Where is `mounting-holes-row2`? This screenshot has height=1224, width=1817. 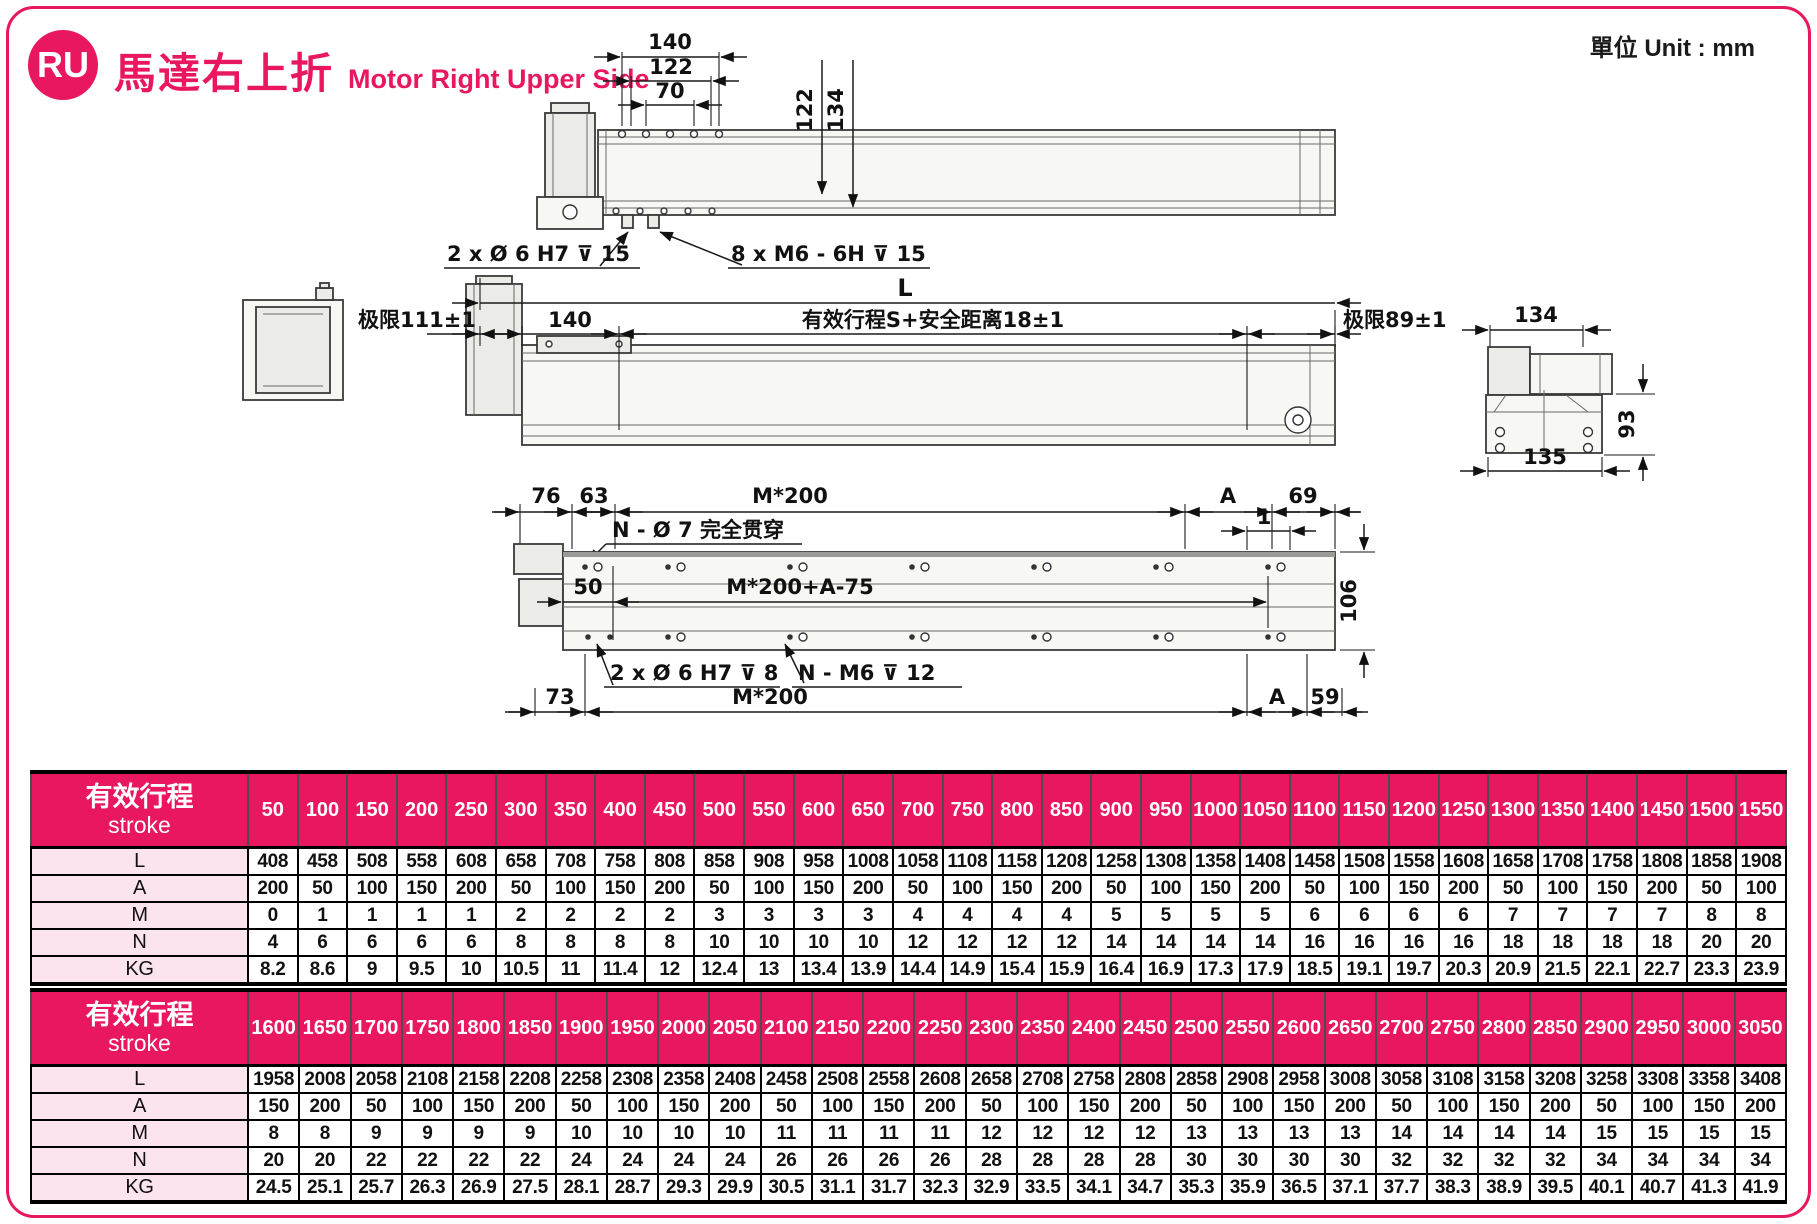 mounting-holes-row2 is located at coordinates (935, 637).